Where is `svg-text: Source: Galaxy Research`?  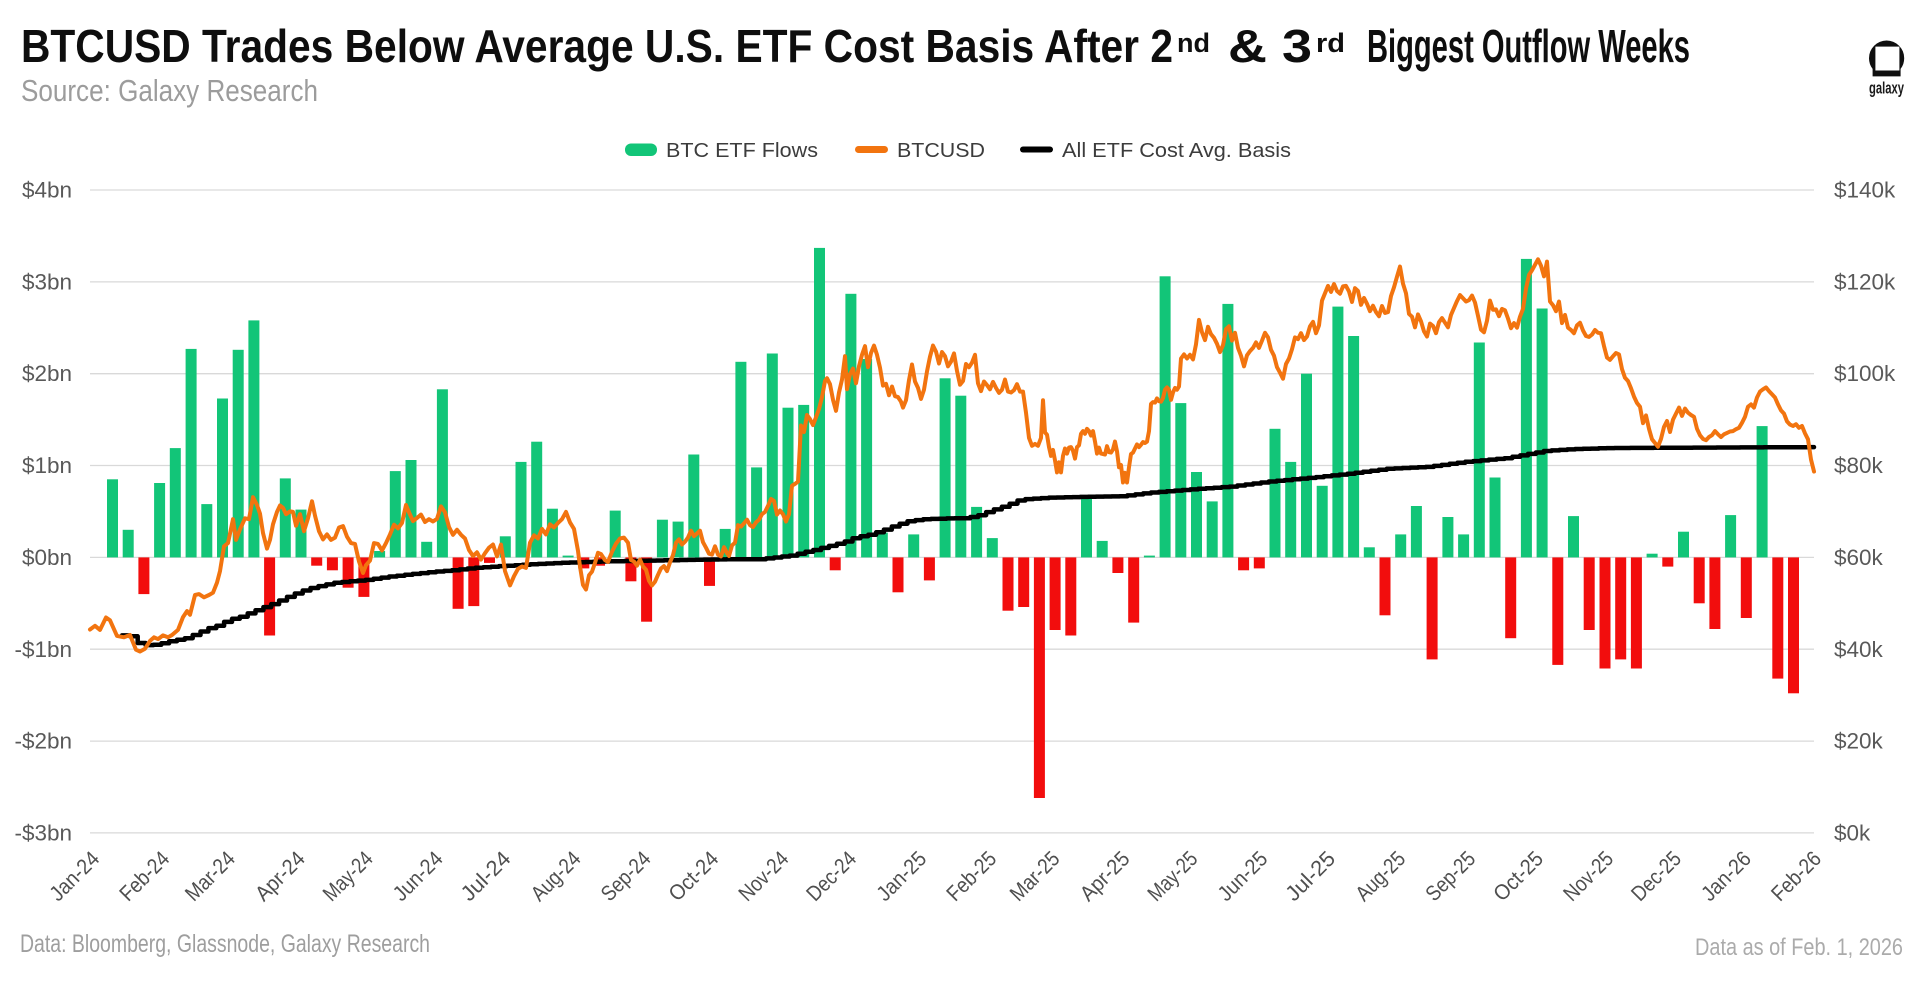
svg-text: Source: Galaxy Research is located at coordinates (169, 90).